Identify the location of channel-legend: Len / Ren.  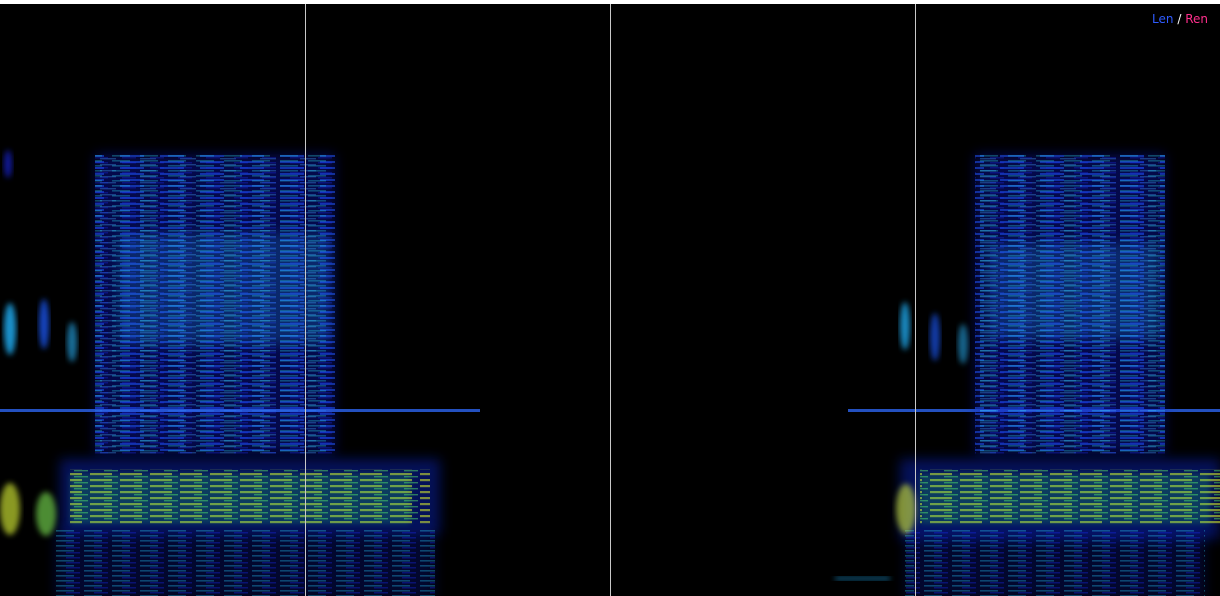
(1180, 19).